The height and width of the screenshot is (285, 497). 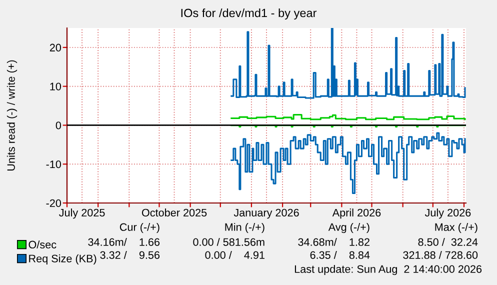 I want to click on text: Min (-/+), so click(x=244, y=228).